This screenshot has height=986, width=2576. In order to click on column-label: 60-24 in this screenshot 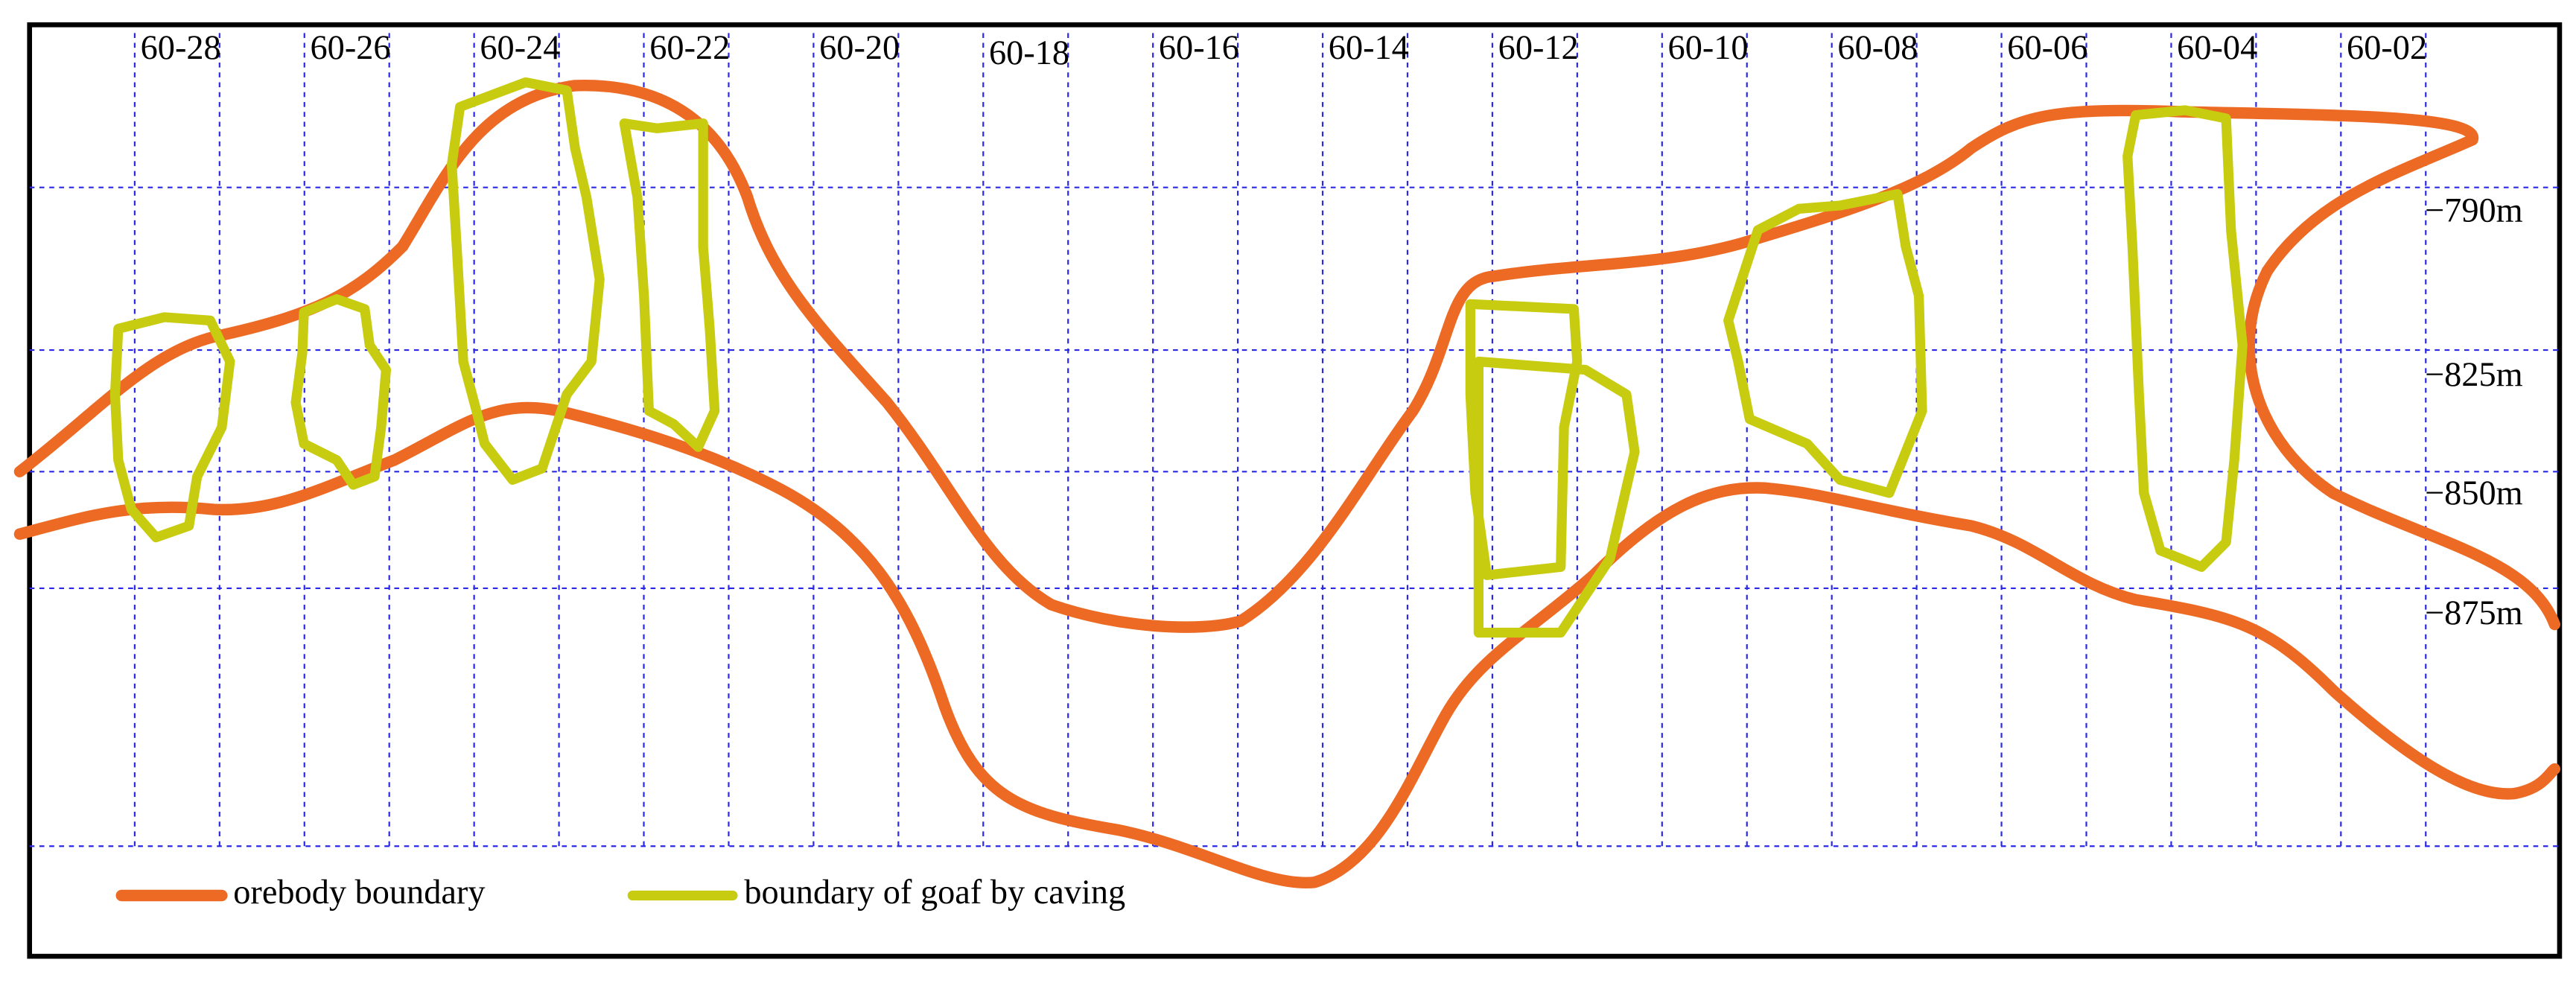, I will do `click(520, 48)`.